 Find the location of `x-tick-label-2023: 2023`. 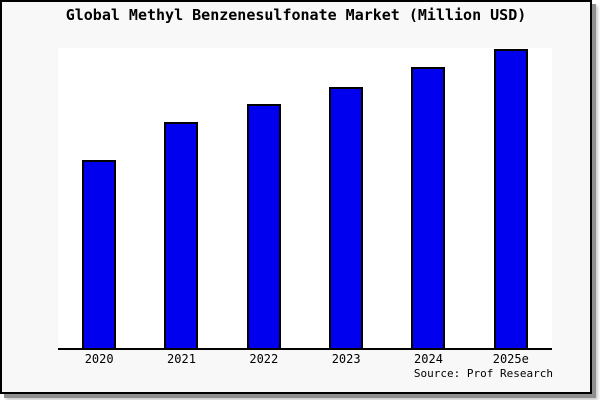

x-tick-label-2023: 2023 is located at coordinates (346, 359).